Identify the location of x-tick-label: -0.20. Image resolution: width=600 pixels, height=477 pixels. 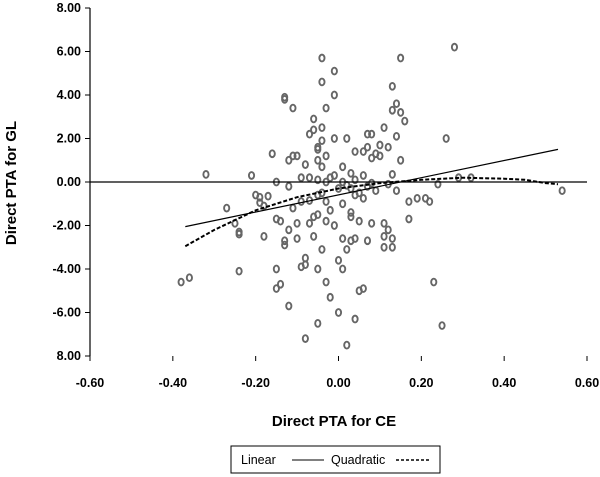
(255, 383).